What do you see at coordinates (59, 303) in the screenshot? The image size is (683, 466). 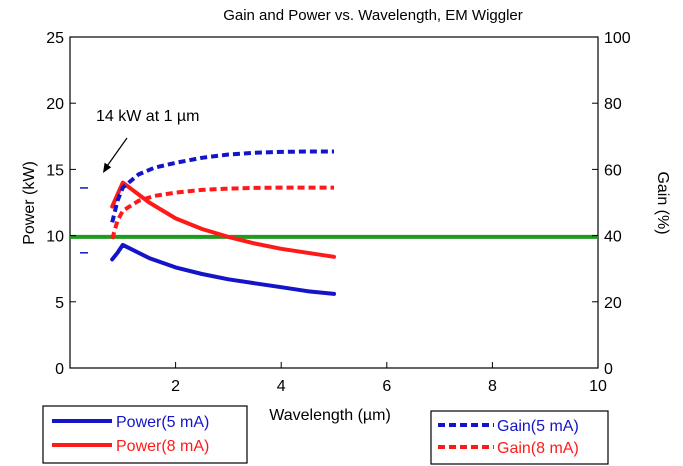 I see `y-left-tick-label: 5` at bounding box center [59, 303].